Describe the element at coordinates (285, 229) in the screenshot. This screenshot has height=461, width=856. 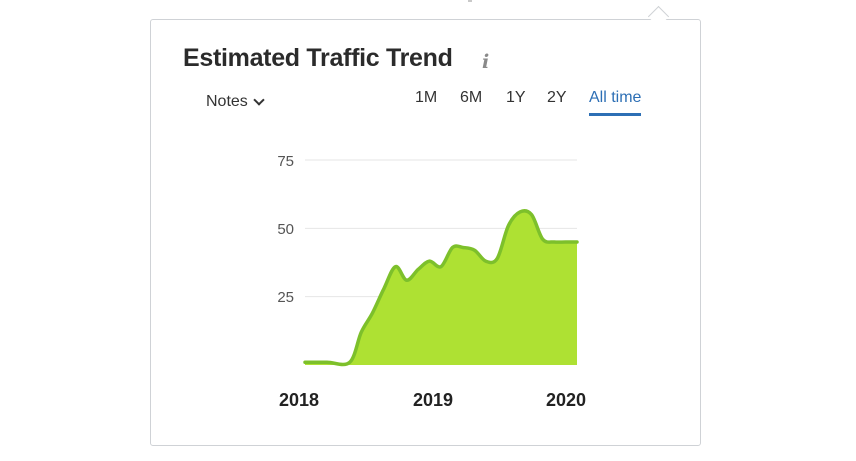
I see `y-tick-label: 50` at that location.